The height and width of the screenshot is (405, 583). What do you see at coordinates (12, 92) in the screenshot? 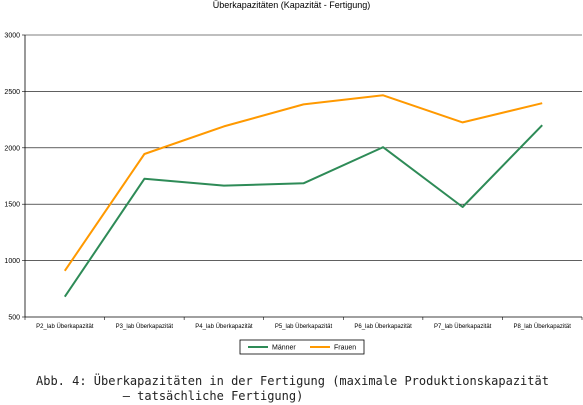
I see `y-tick-label: 2500` at bounding box center [12, 92].